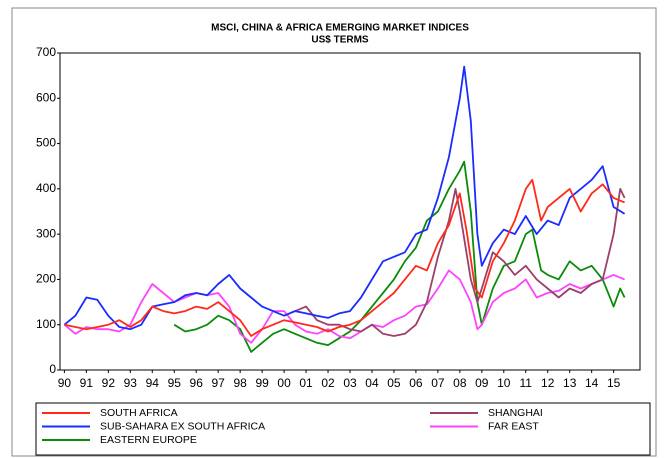 This screenshot has width=668, height=458. What do you see at coordinates (343, 429) in the screenshot?
I see `legend-box` at bounding box center [343, 429].